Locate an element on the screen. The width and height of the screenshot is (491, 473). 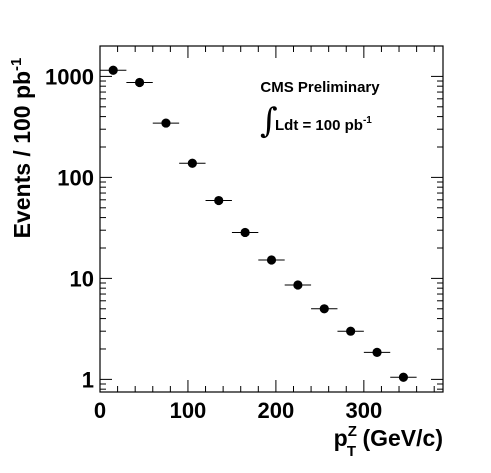
x-axis-title: pZ T (GeV/c) is located at coordinates (388, 441).